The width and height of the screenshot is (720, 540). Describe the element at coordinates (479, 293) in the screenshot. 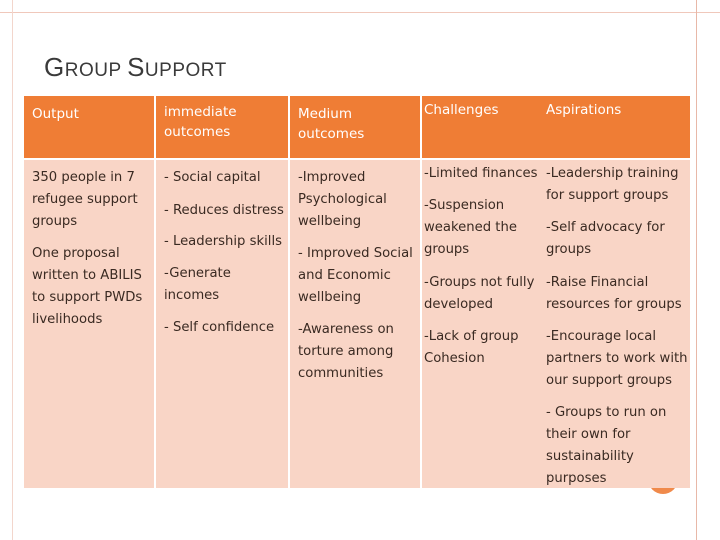

I see `challenge-item: -Groups not fully developed` at that location.